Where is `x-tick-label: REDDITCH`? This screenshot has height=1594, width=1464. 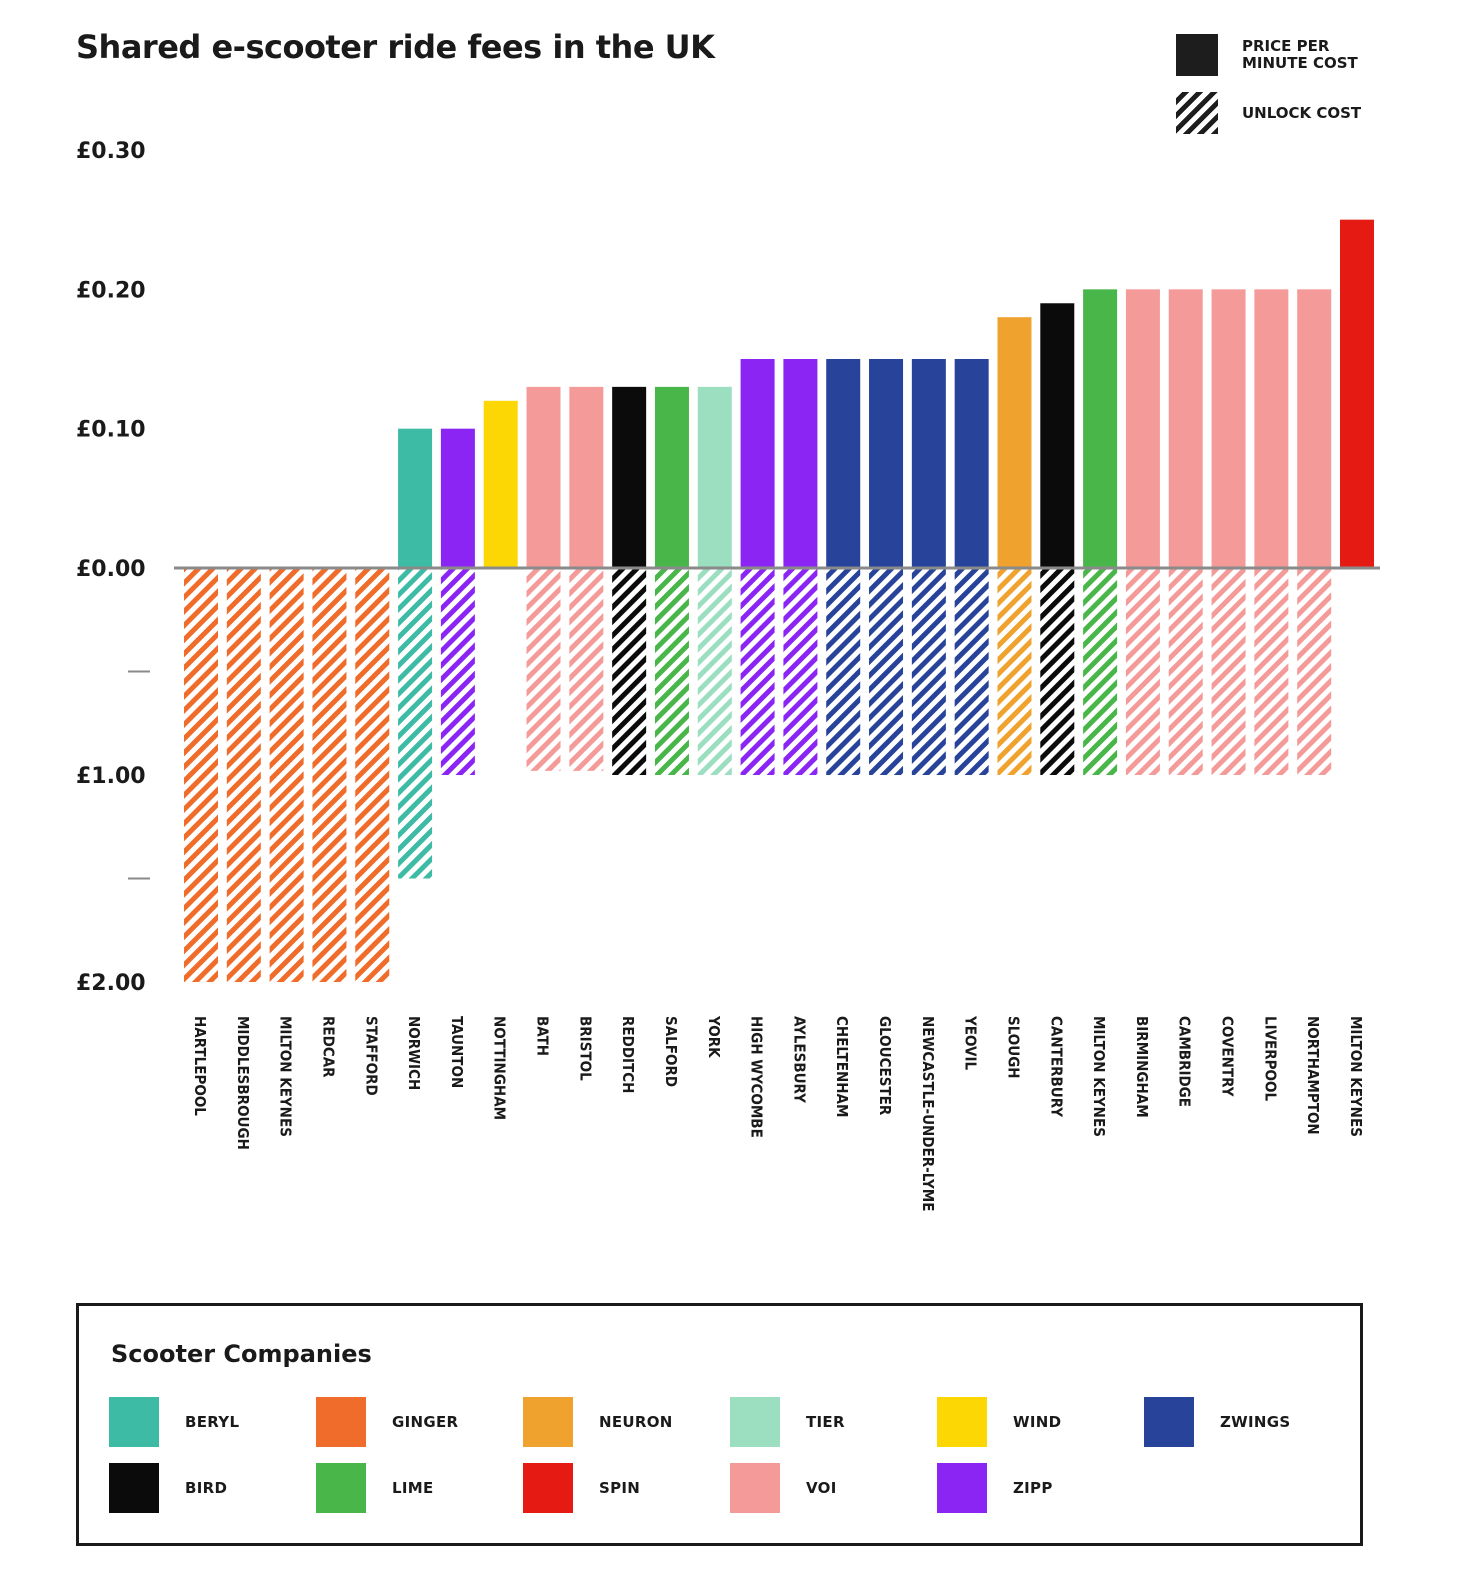
x-tick-label: REDDITCH is located at coordinates (628, 1054).